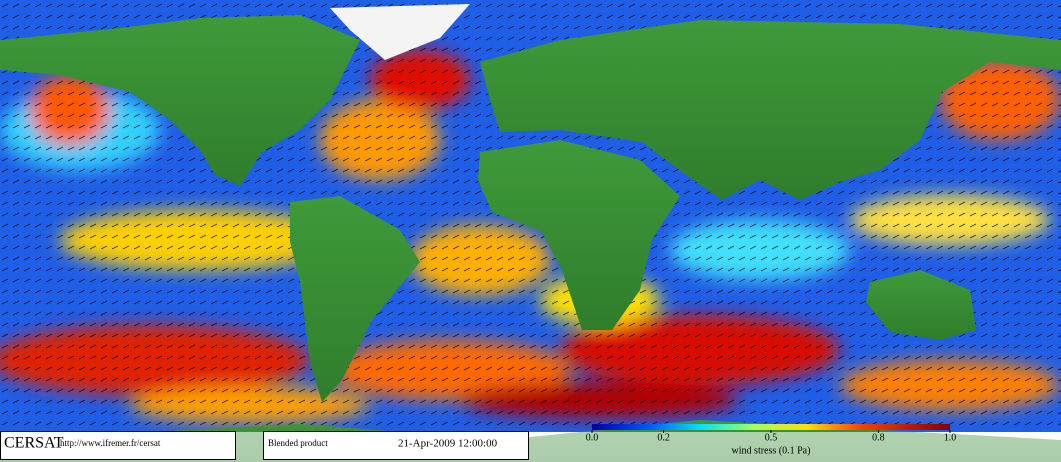 The height and width of the screenshot is (462, 1061). Describe the element at coordinates (950, 437) in the screenshot. I see `colorbar-tick-label: 1.0` at that location.